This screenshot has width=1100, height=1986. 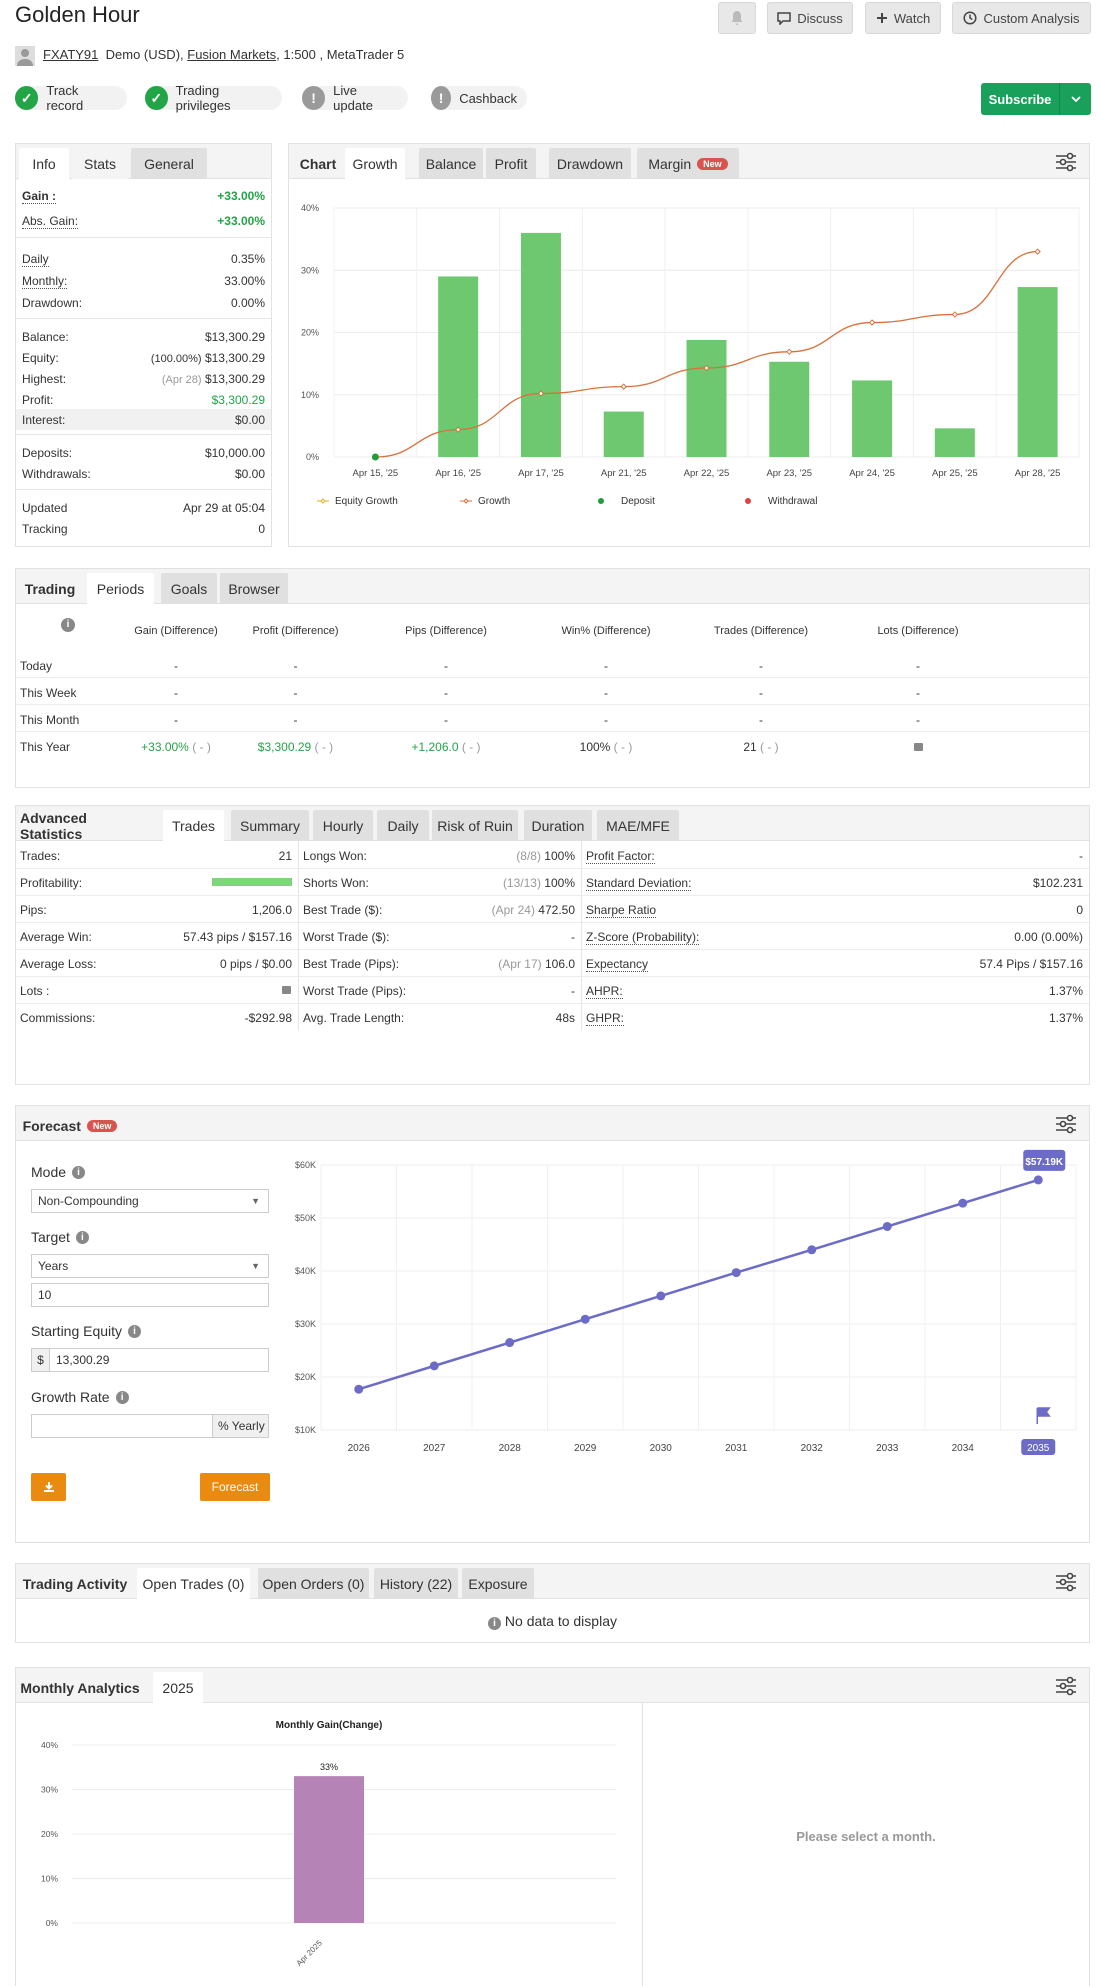 What do you see at coordinates (355, 98) in the screenshot?
I see `badge-live-update: ! Live update` at bounding box center [355, 98].